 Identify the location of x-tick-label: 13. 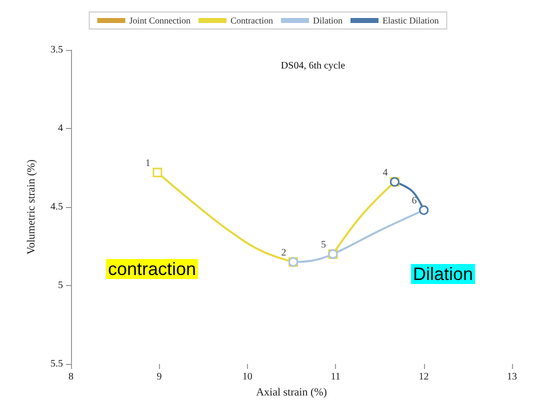
(512, 377).